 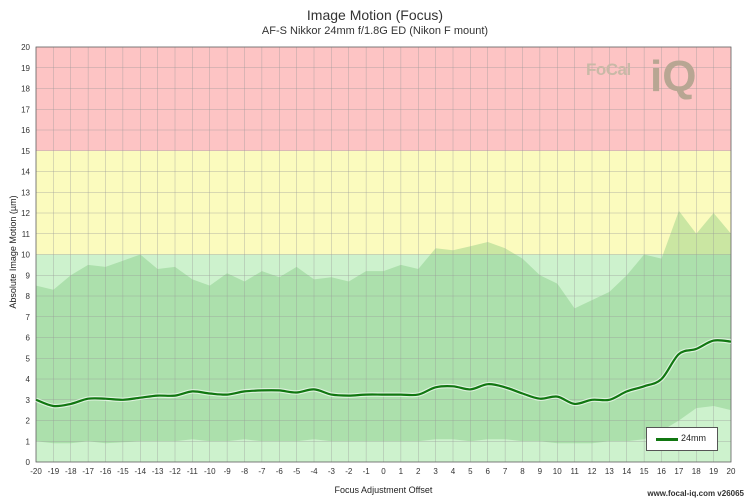 What do you see at coordinates (193, 471) in the screenshot?
I see `x-tick-label: -11` at bounding box center [193, 471].